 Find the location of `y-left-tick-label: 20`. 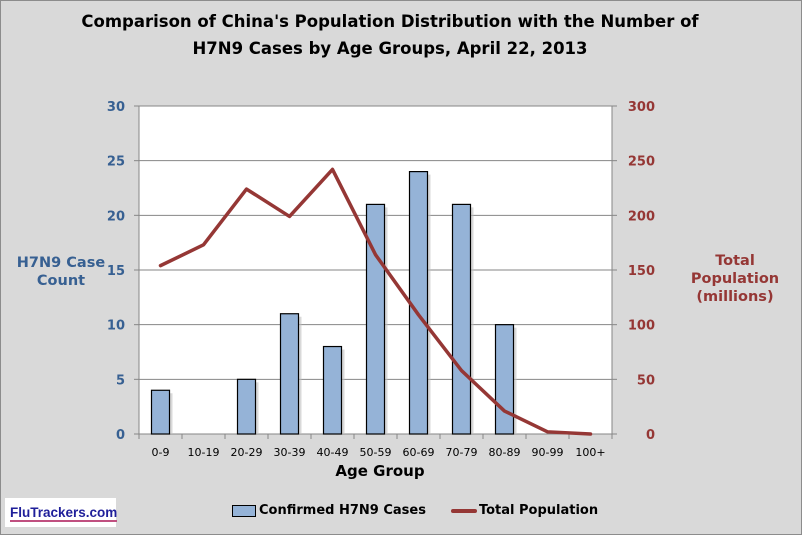

y-left-tick-label: 20 is located at coordinates (116, 216).